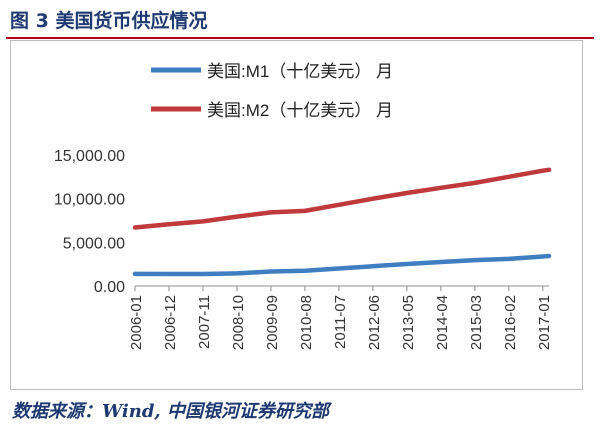 The height and width of the screenshot is (433, 600). What do you see at coordinates (89, 200) in the screenshot?
I see `y-tick-label: 10,000.00` at bounding box center [89, 200].